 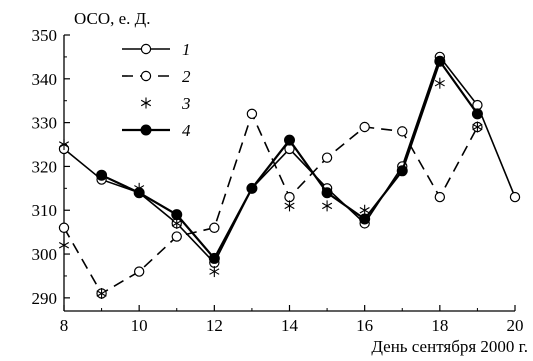 I want to click on x-axis-title: День сентября 2000 г., so click(x=449, y=346).